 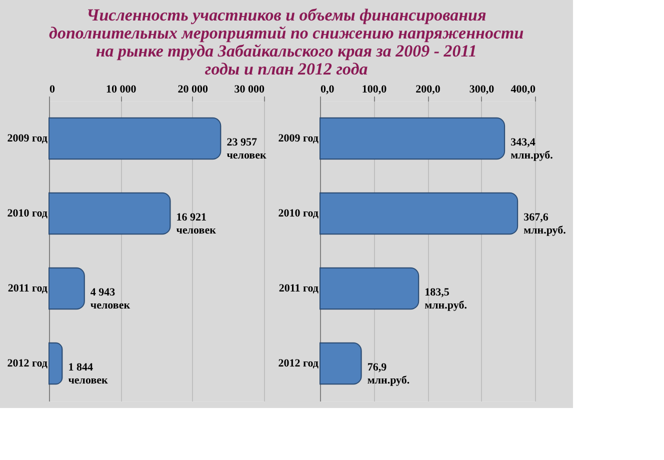 I want to click on x-tick-label: 20 000, so click(x=193, y=90).